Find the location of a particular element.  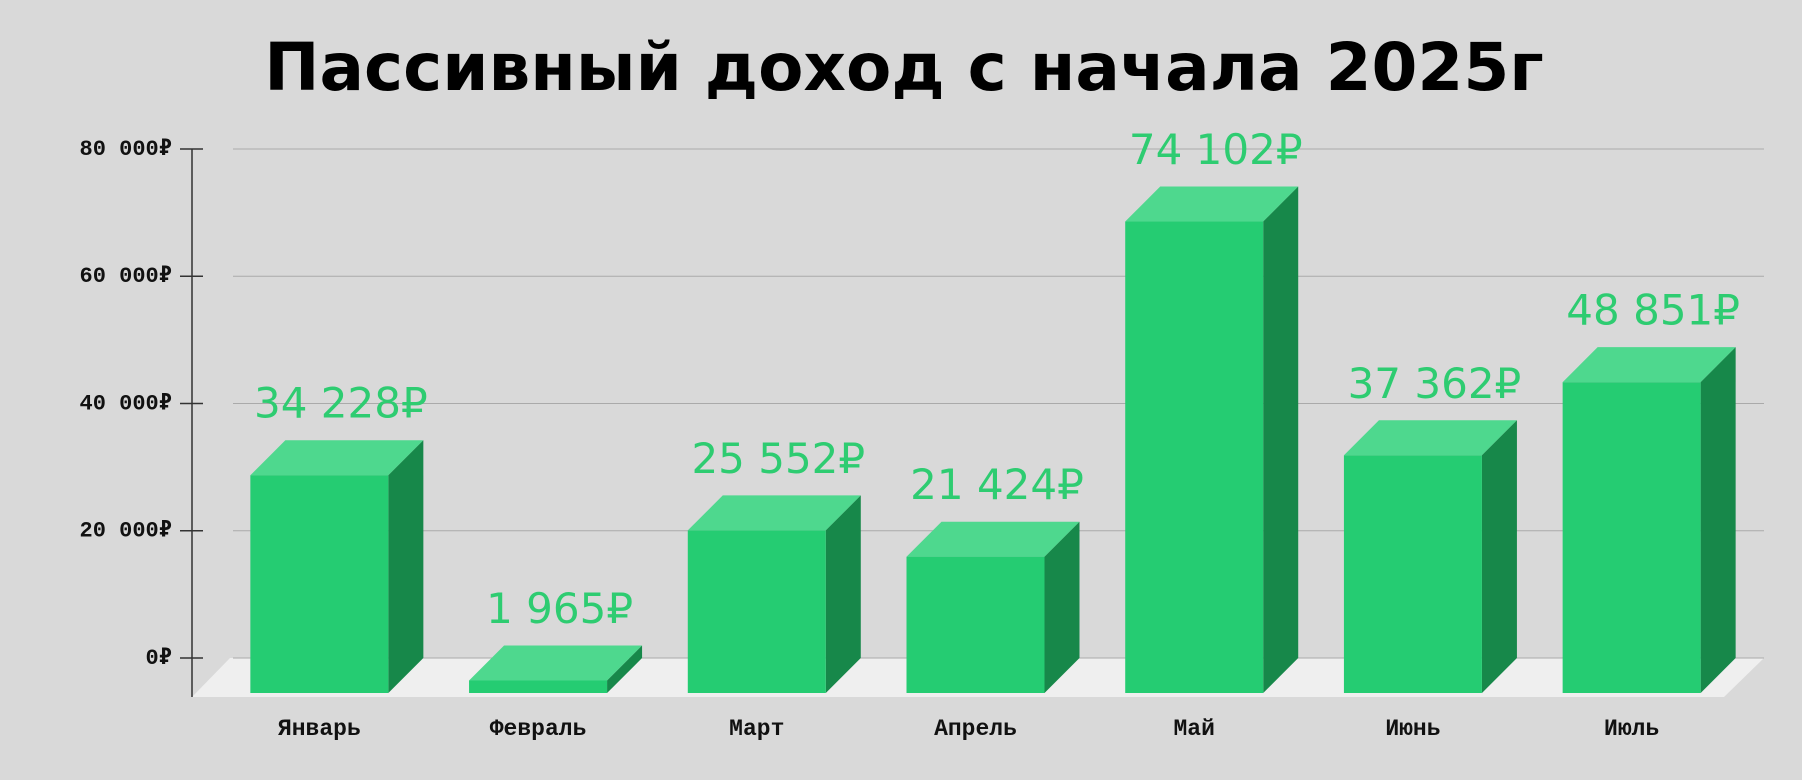

x-tick-label: Май is located at coordinates (1194, 729).